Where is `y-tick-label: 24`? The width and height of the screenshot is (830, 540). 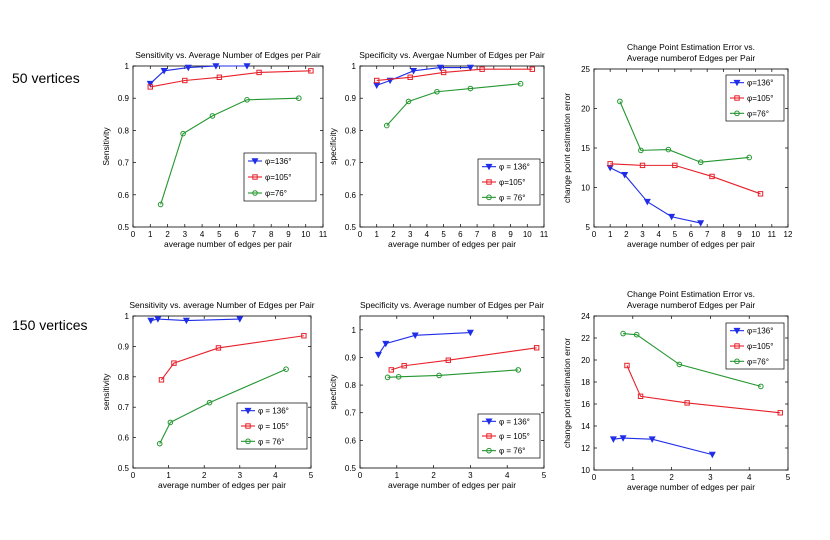
y-tick-label: 24 is located at coordinates (585, 316).